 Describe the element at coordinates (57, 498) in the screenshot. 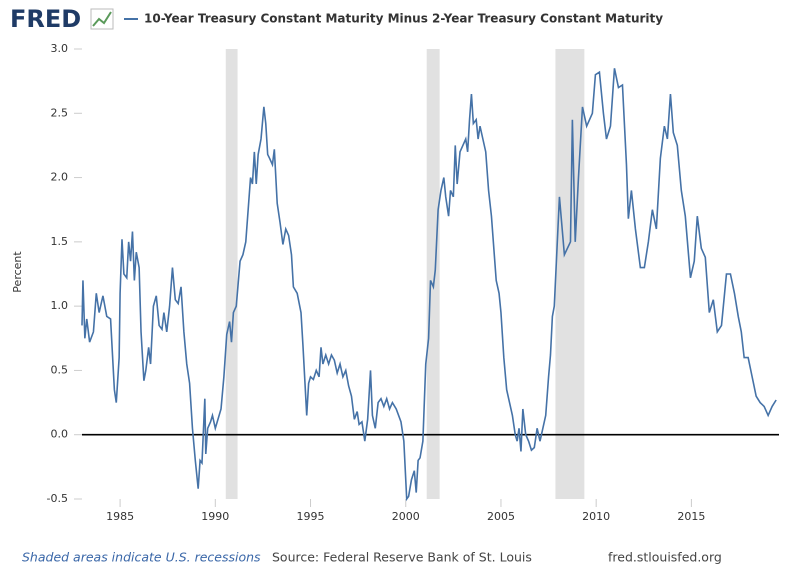

I see `y-tick-label: -0.5` at that location.